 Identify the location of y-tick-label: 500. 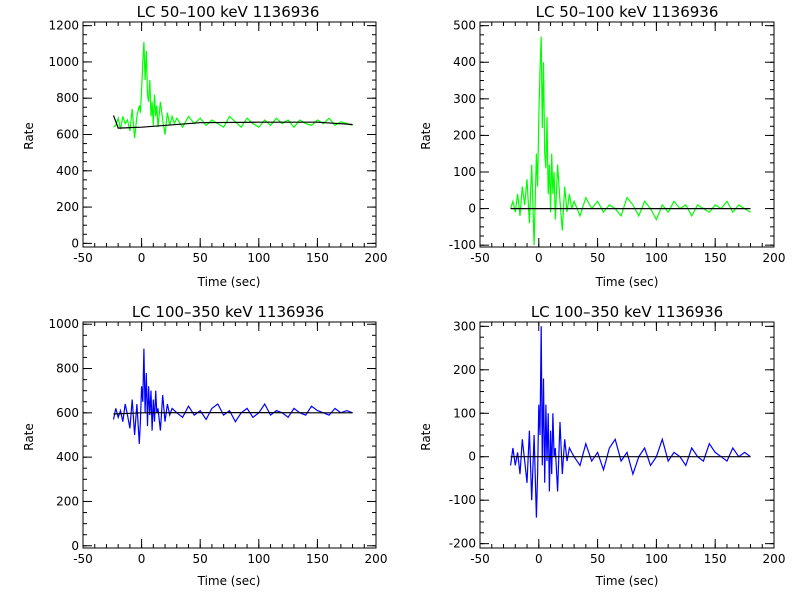
(464, 26).